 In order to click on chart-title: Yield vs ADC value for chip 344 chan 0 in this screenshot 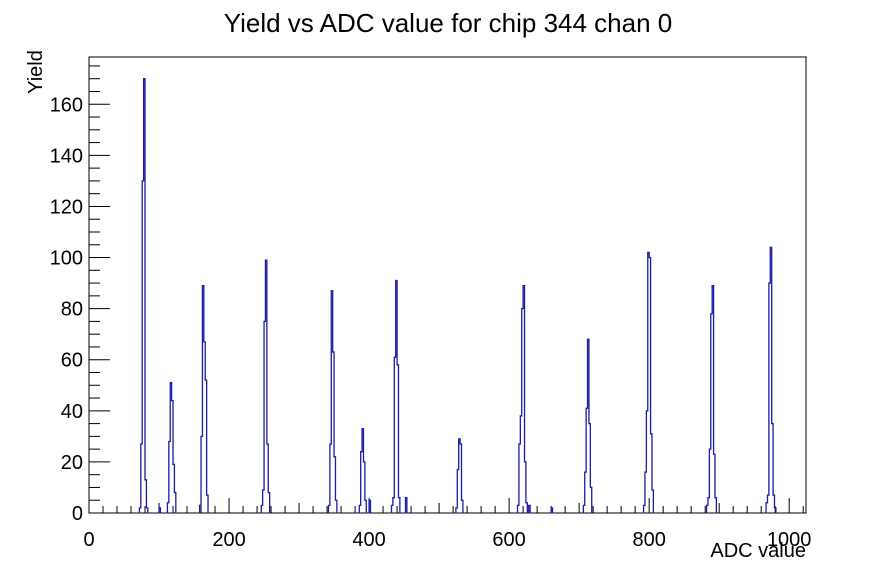, I will do `click(448, 23)`.